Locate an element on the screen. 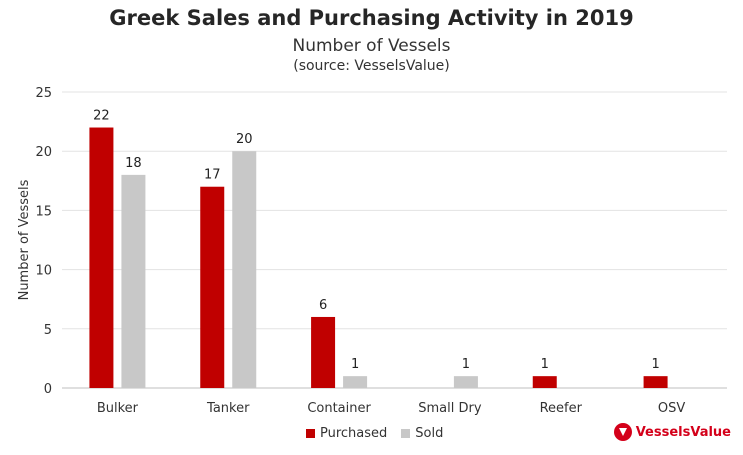 This screenshot has width=743, height=455. x-tick-label: Container is located at coordinates (339, 408).